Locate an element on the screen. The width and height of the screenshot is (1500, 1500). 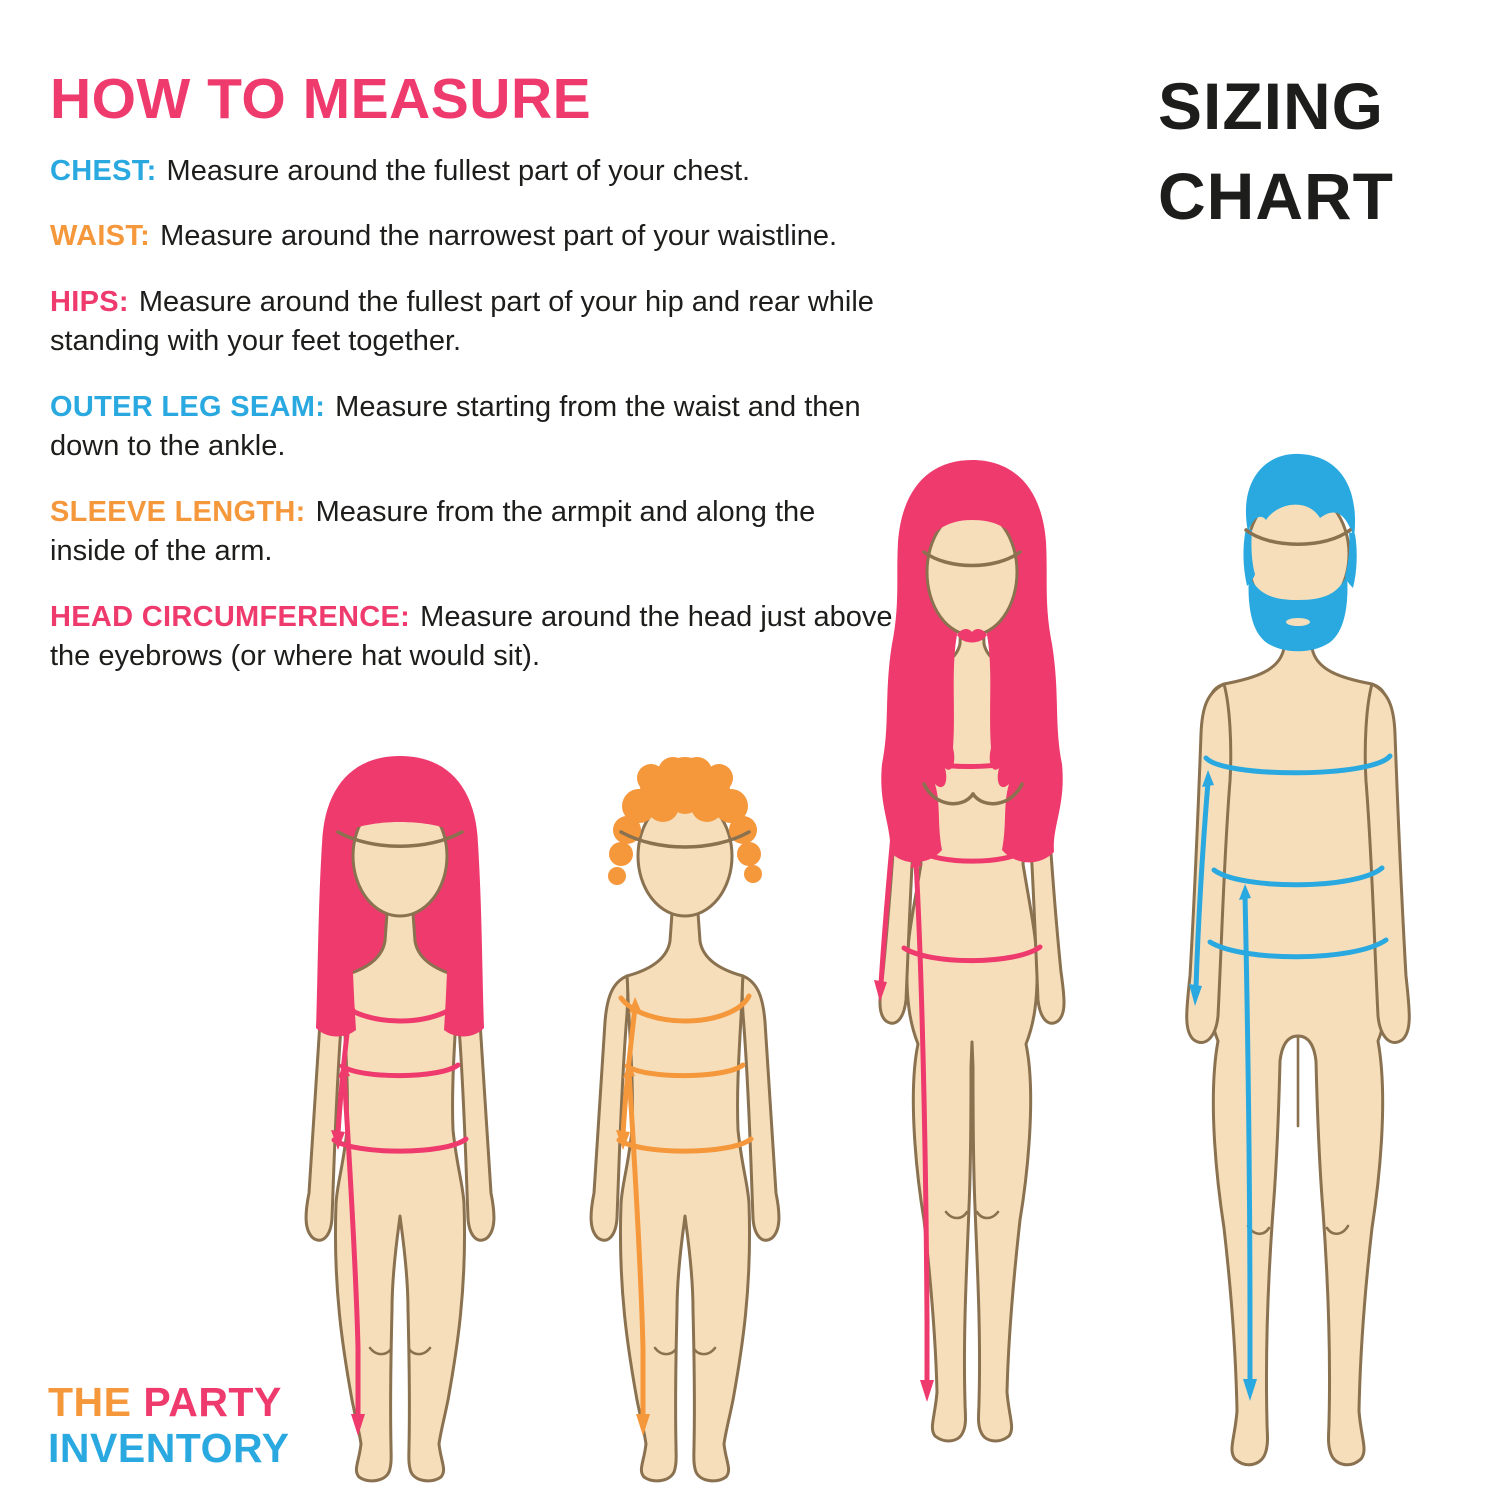
man-beard is located at coordinates (1298, 613).